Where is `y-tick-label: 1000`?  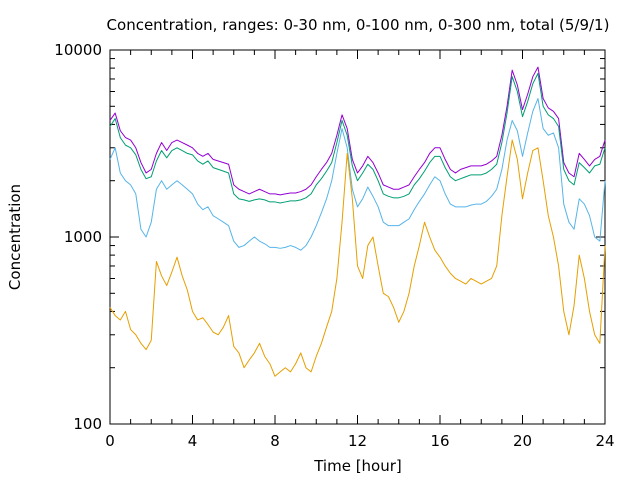
y-tick-label: 1000 is located at coordinates (83, 237).